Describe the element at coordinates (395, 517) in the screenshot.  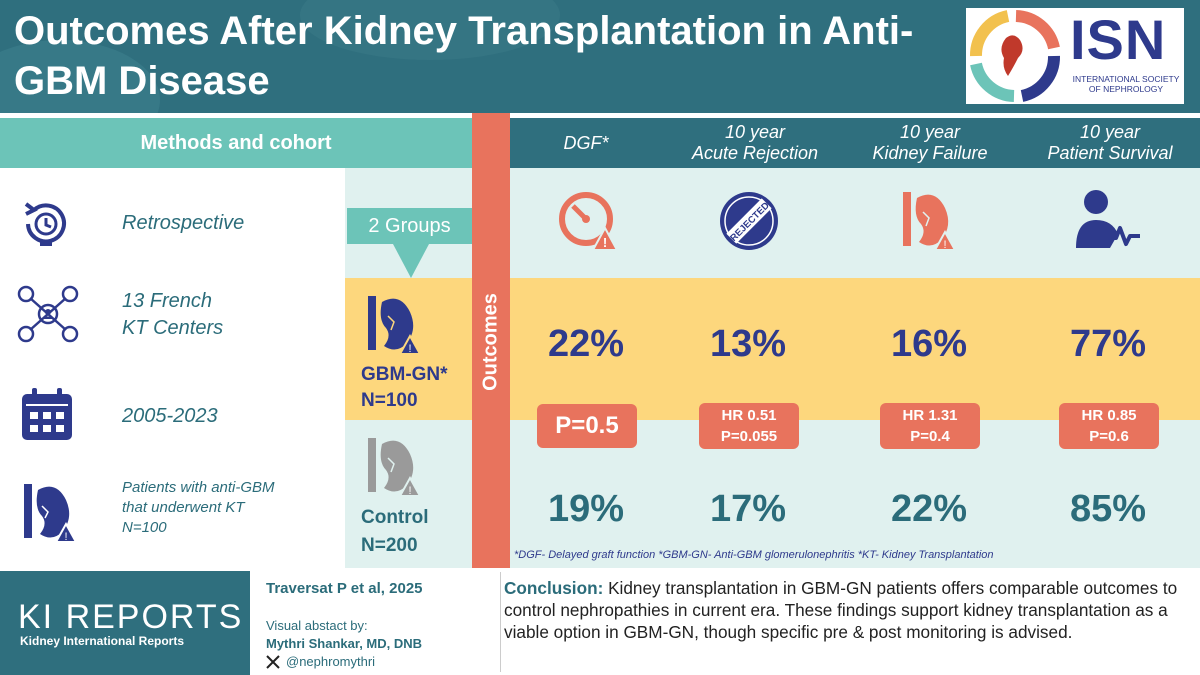
I see `control-group-name: Control` at that location.